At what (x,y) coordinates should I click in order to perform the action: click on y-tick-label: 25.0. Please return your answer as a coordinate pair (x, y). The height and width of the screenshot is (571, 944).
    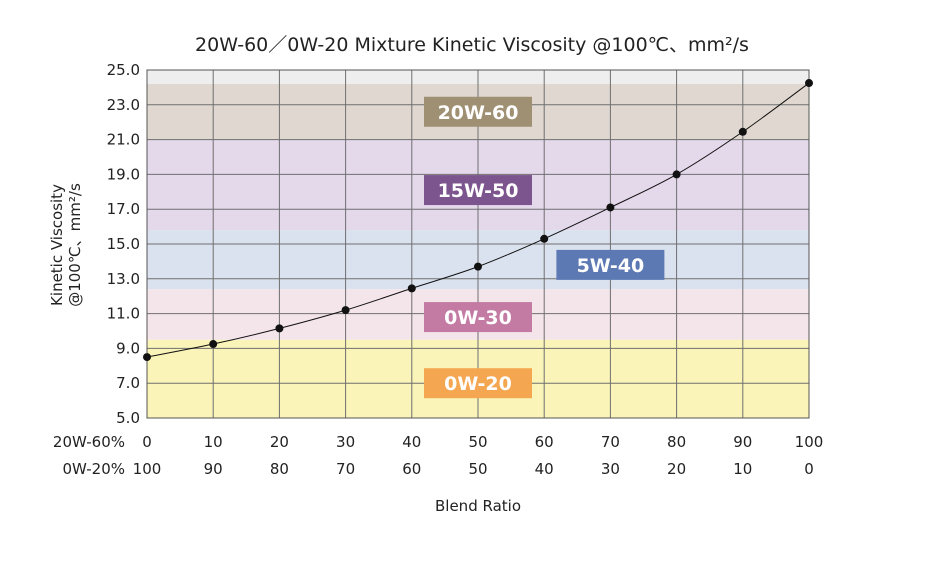
    Looking at the image, I should click on (123, 70).